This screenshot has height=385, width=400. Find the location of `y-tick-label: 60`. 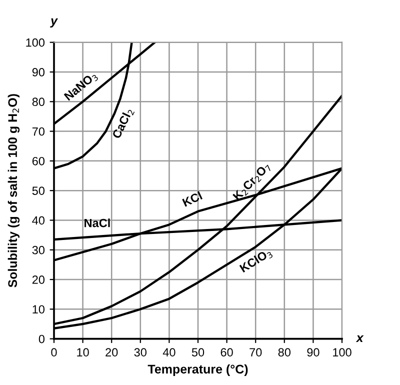

y-tick-label: 60 is located at coordinates (38, 161).